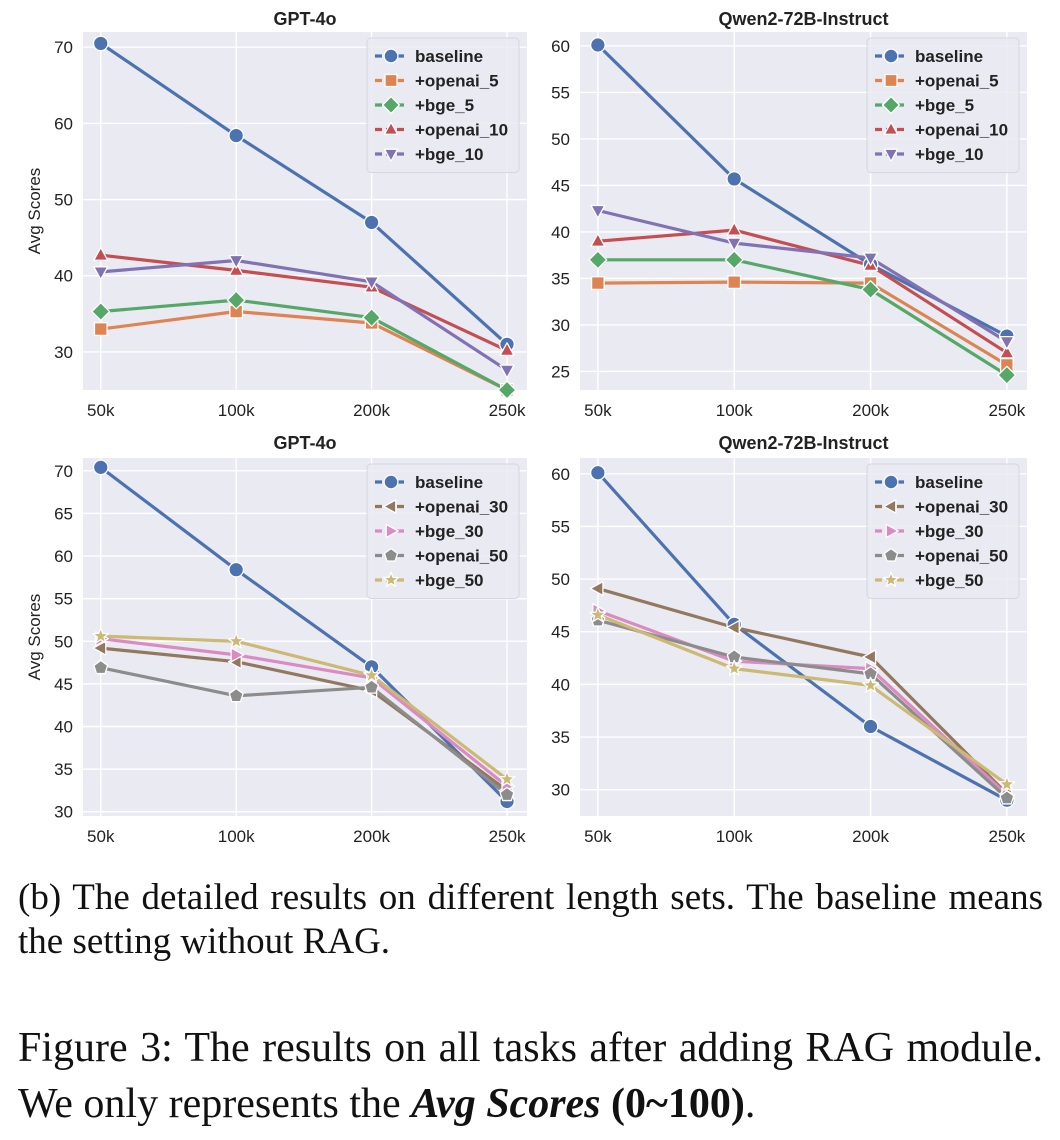 This screenshot has height=1140, width=1060. What do you see at coordinates (63, 513) in the screenshot?
I see `y-tick-label: 65` at bounding box center [63, 513].